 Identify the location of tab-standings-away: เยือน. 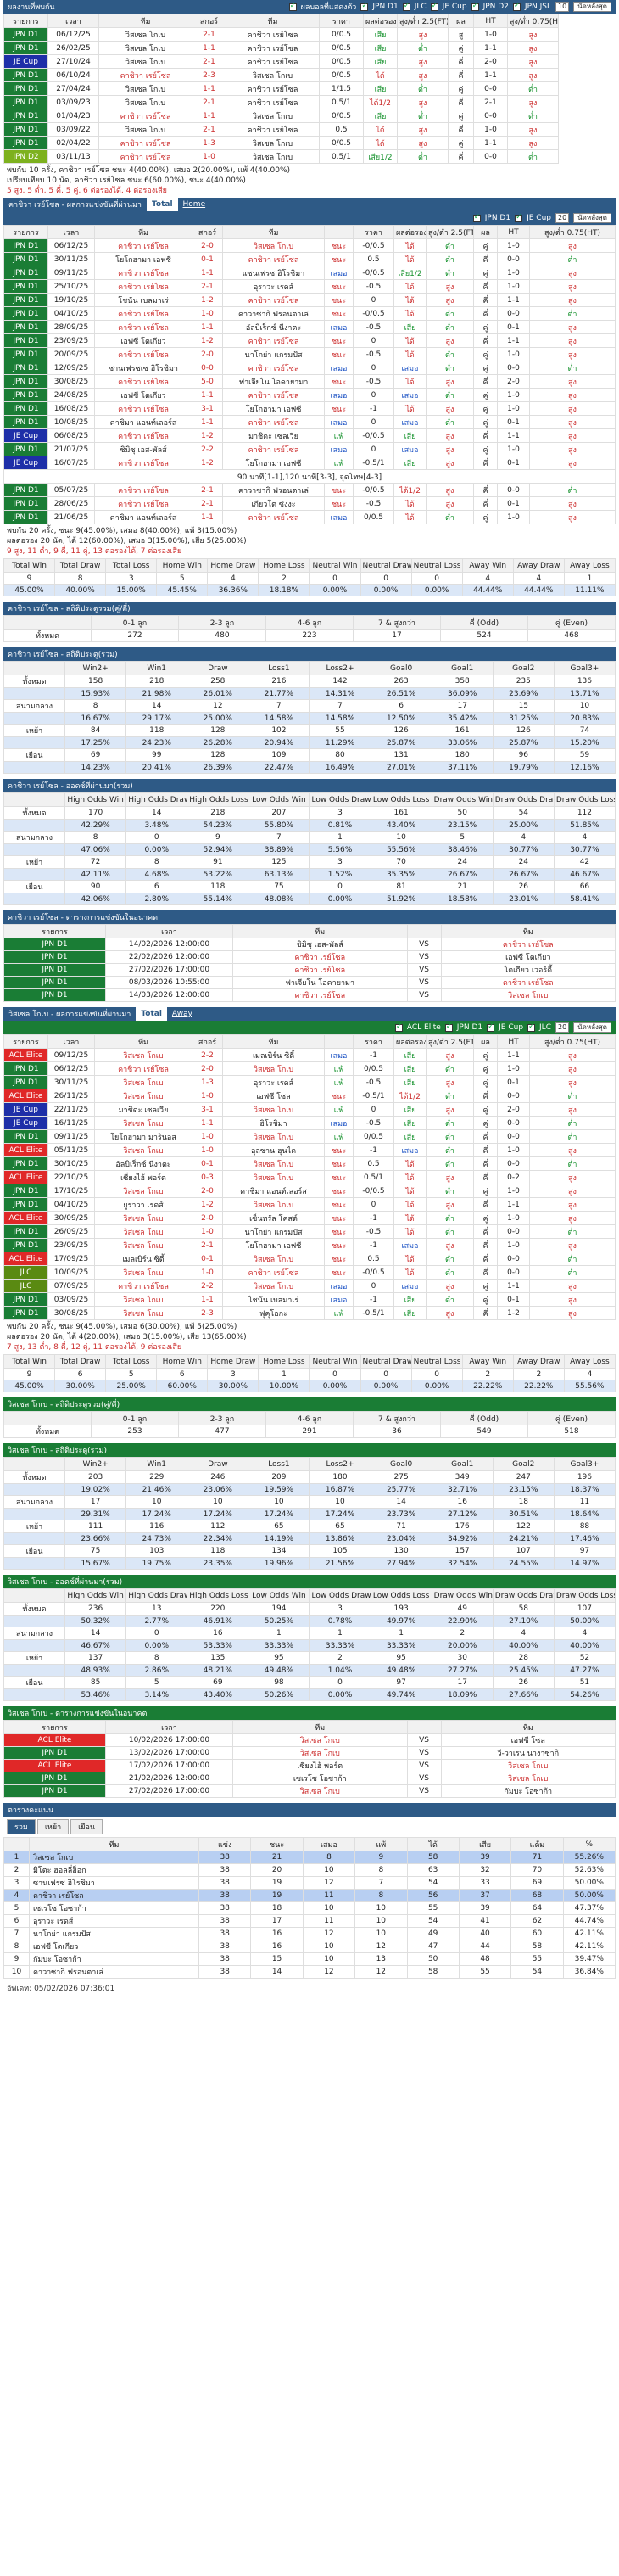
(86, 1826).